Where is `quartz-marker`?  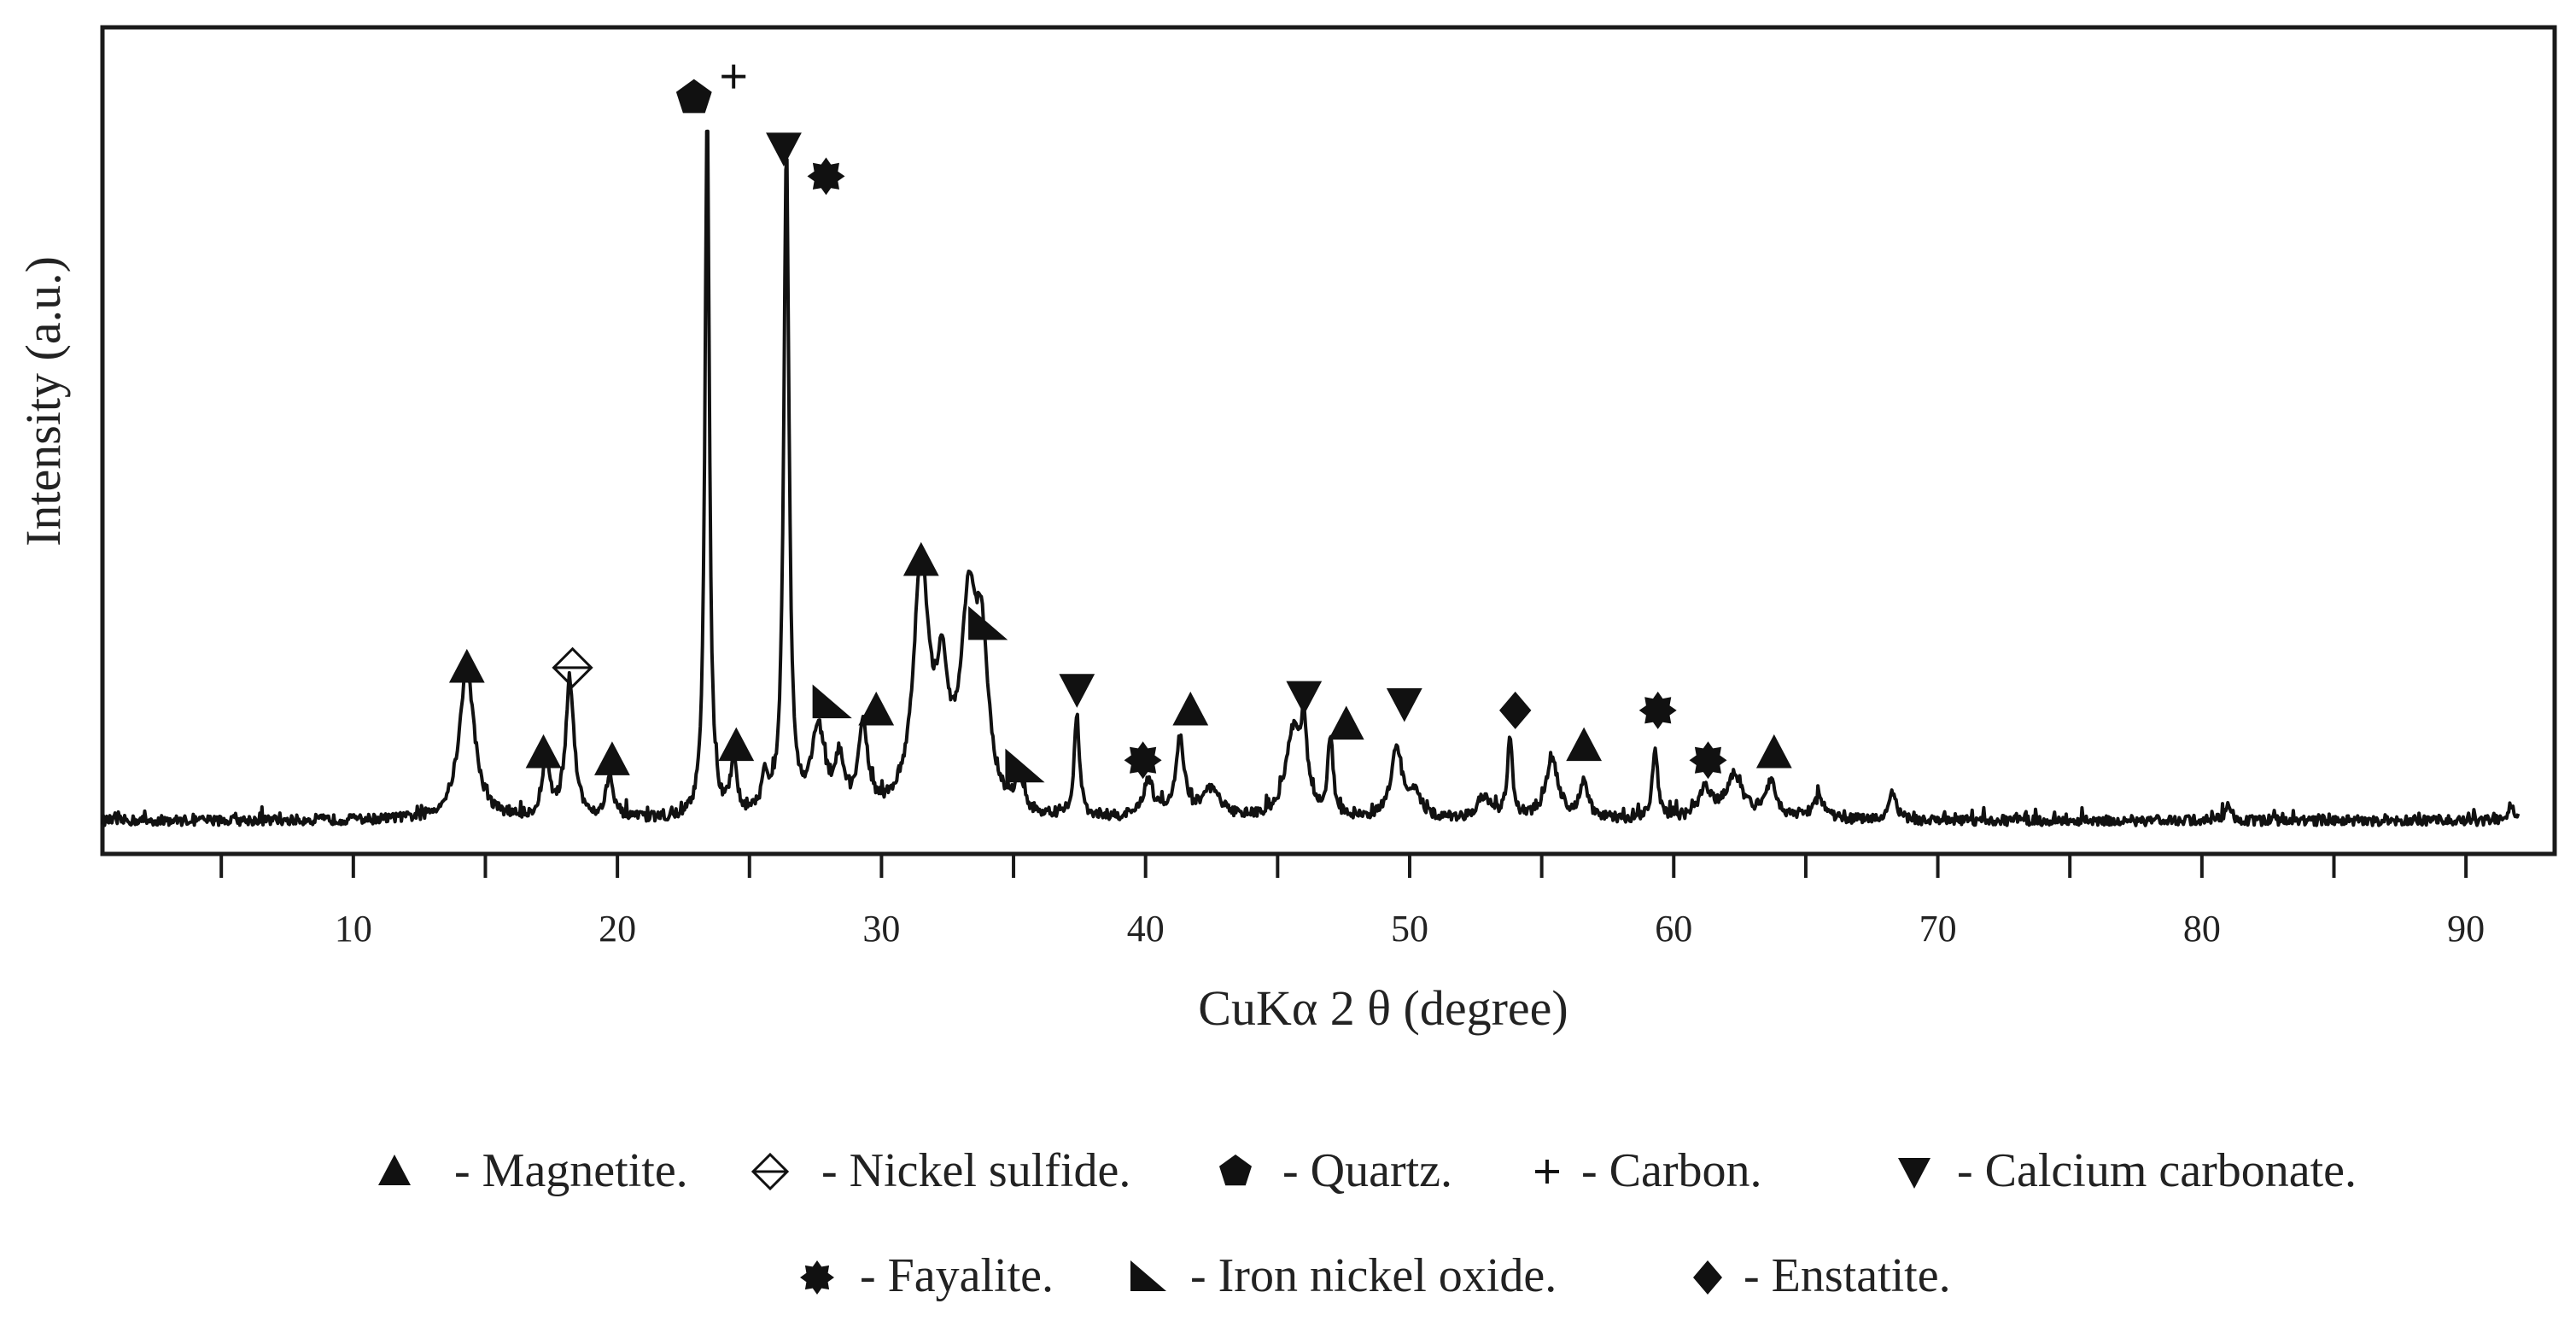 quartz-marker is located at coordinates (693, 96).